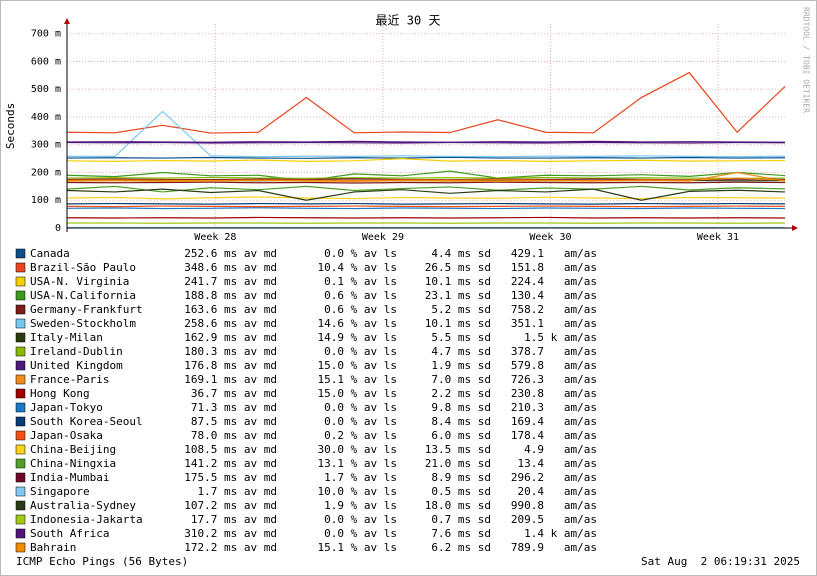 Image resolution: width=817 pixels, height=576 pixels. What do you see at coordinates (458, 295) in the screenshot?
I see `legend-stat: 23.1 ms sd` at bounding box center [458, 295].